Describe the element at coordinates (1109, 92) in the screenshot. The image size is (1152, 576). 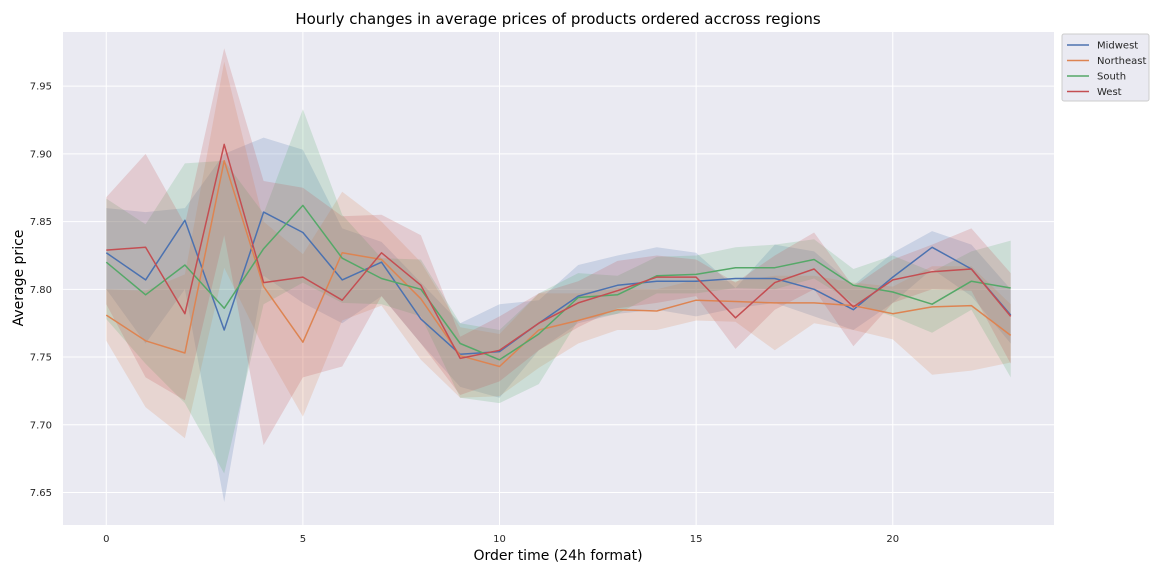
I see `legend-label-west: West` at that location.